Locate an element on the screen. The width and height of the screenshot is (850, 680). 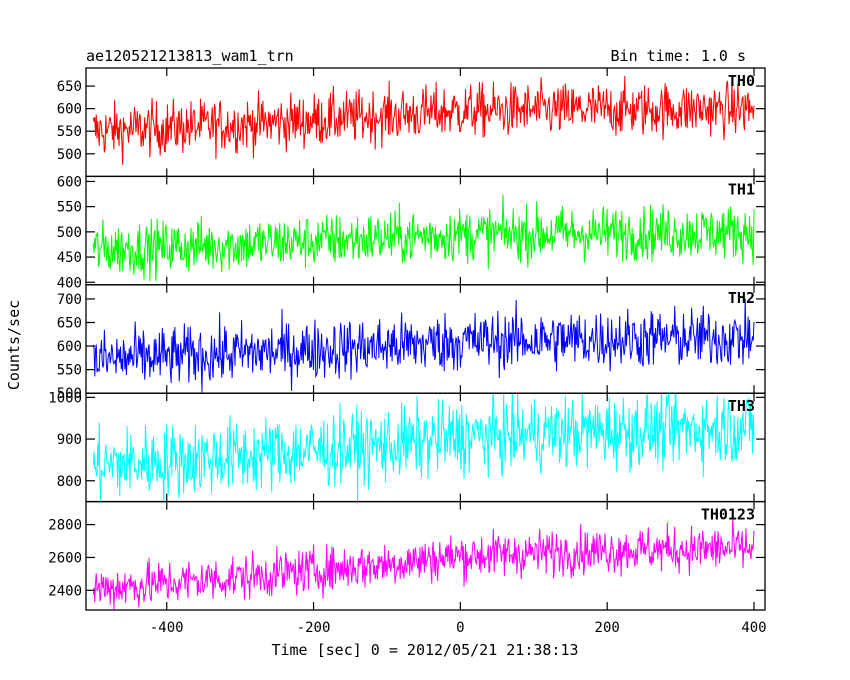
x-tick-label: -200 is located at coordinates (314, 628).